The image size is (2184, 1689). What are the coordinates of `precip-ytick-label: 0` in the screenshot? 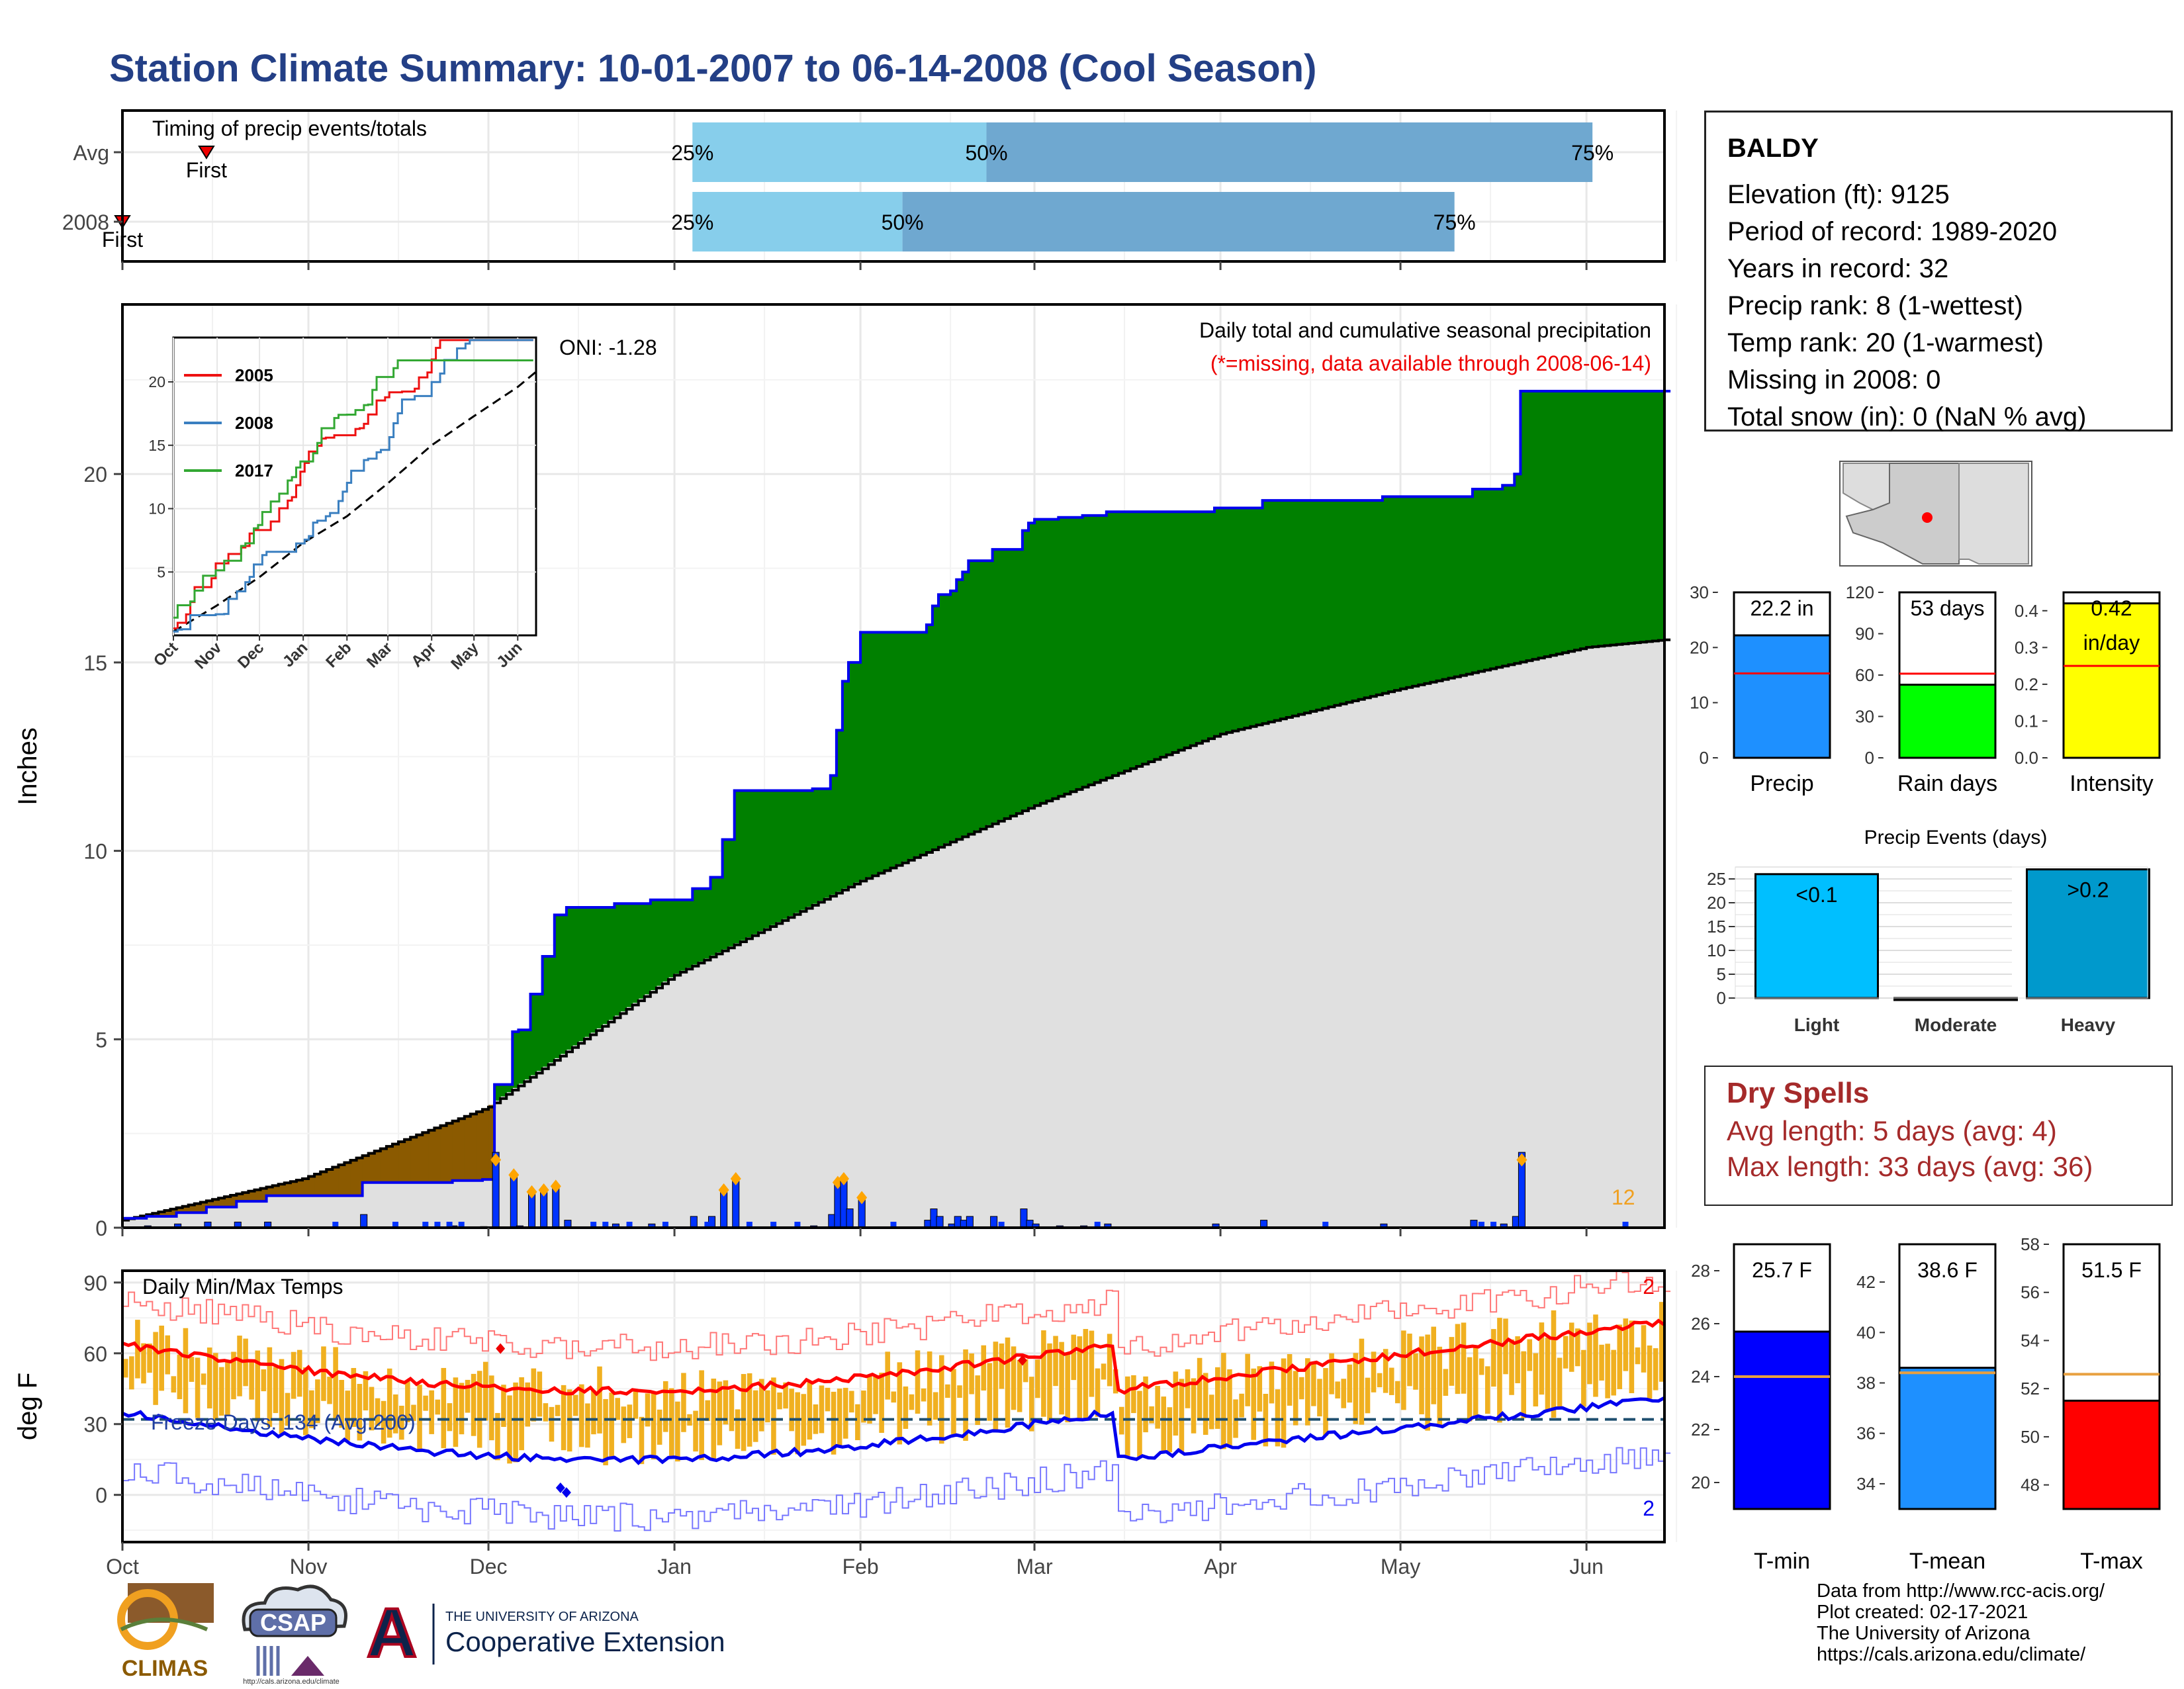 It's located at (101, 1228).